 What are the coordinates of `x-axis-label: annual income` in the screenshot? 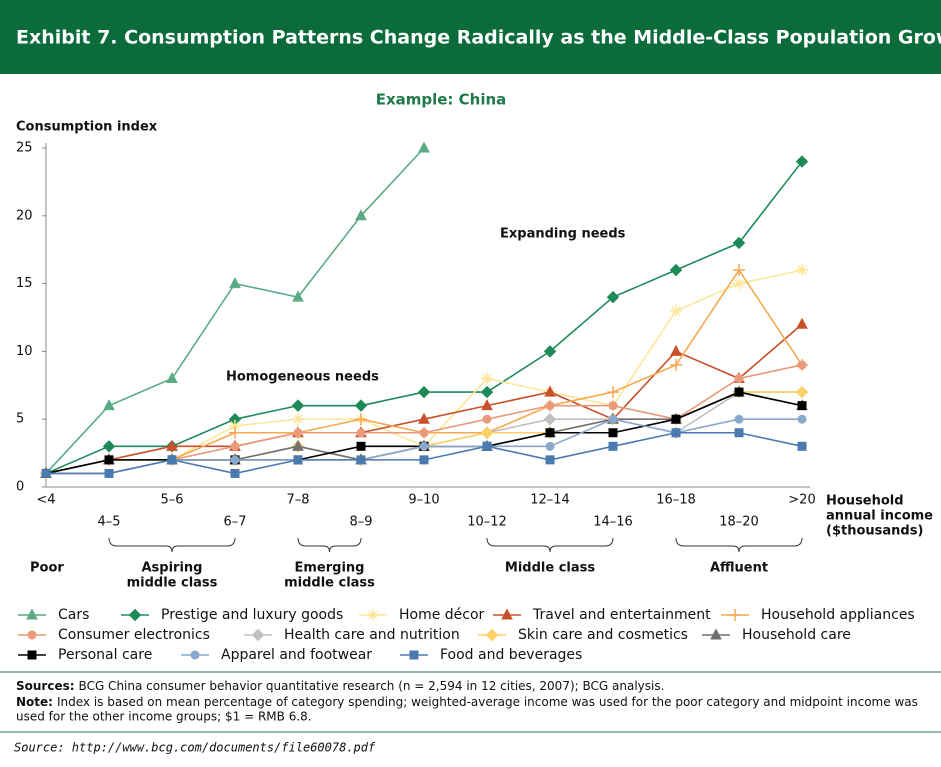 It's located at (879, 516).